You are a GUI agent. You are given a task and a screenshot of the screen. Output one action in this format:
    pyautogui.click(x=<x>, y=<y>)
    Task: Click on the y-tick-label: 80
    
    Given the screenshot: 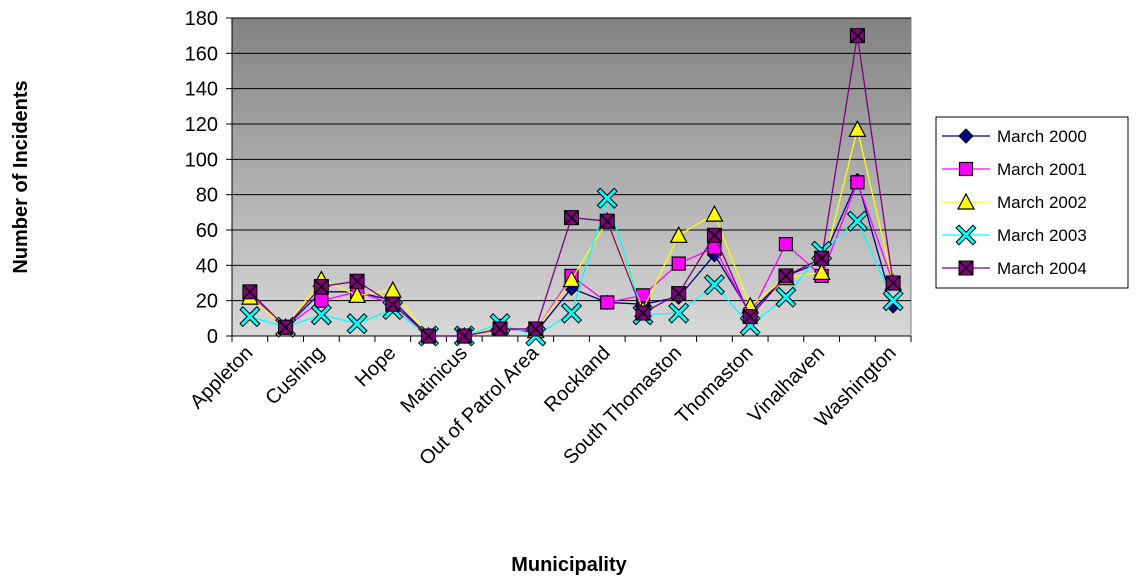 What is the action you would take?
    pyautogui.click(x=207, y=196)
    